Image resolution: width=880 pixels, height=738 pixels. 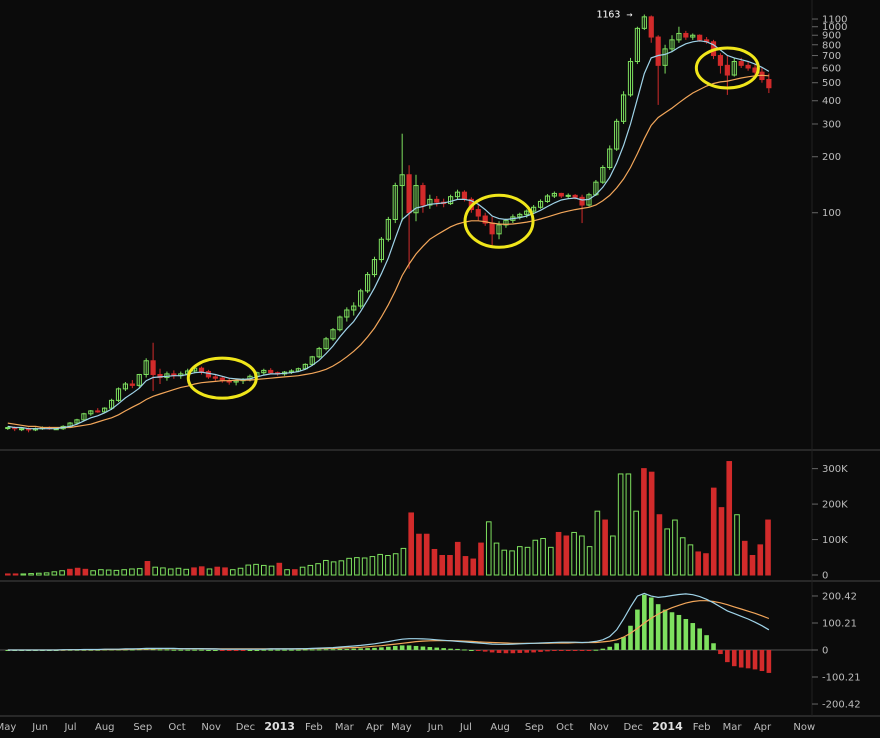 I want to click on x-axis-label: Sep, so click(x=142, y=727).